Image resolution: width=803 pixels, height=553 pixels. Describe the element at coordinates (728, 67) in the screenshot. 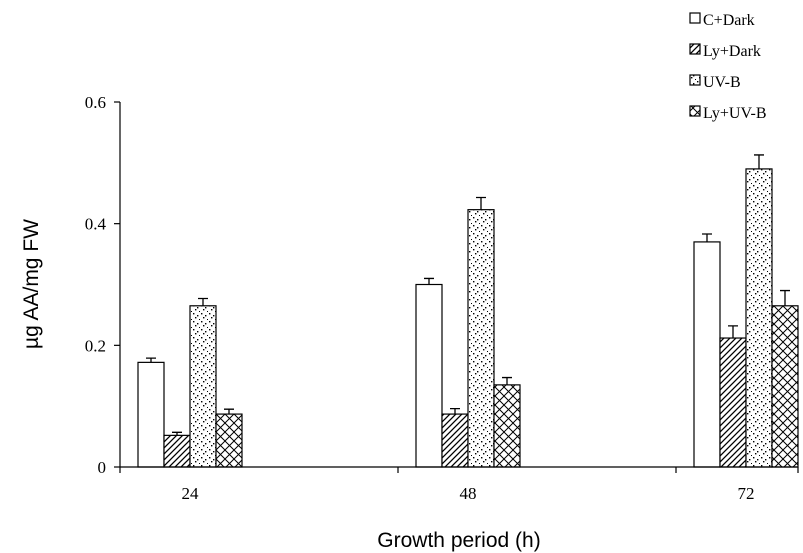

I see `legend: C+Dark Ly+Dark UV-B Ly+UV-B` at that location.